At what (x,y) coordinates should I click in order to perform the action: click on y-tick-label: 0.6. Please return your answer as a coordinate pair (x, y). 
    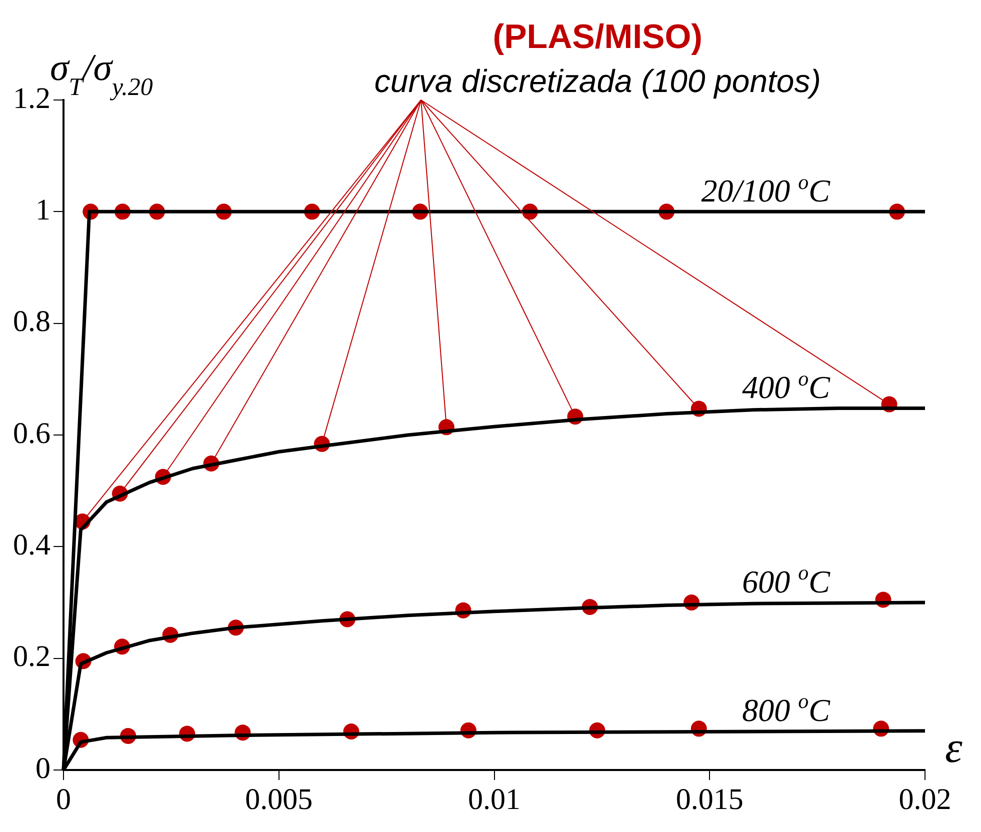
    Looking at the image, I should click on (31, 433).